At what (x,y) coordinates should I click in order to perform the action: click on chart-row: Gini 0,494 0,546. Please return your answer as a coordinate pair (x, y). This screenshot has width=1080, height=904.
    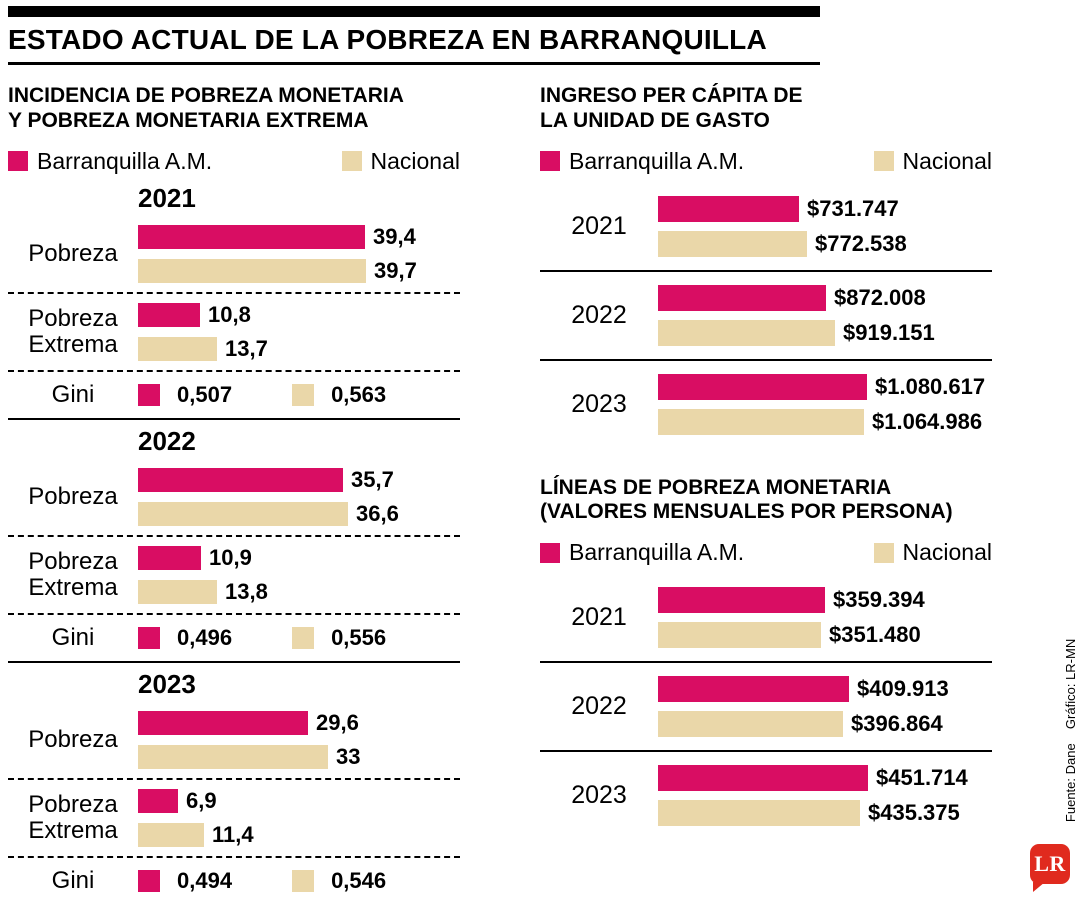
    Looking at the image, I should click on (234, 881).